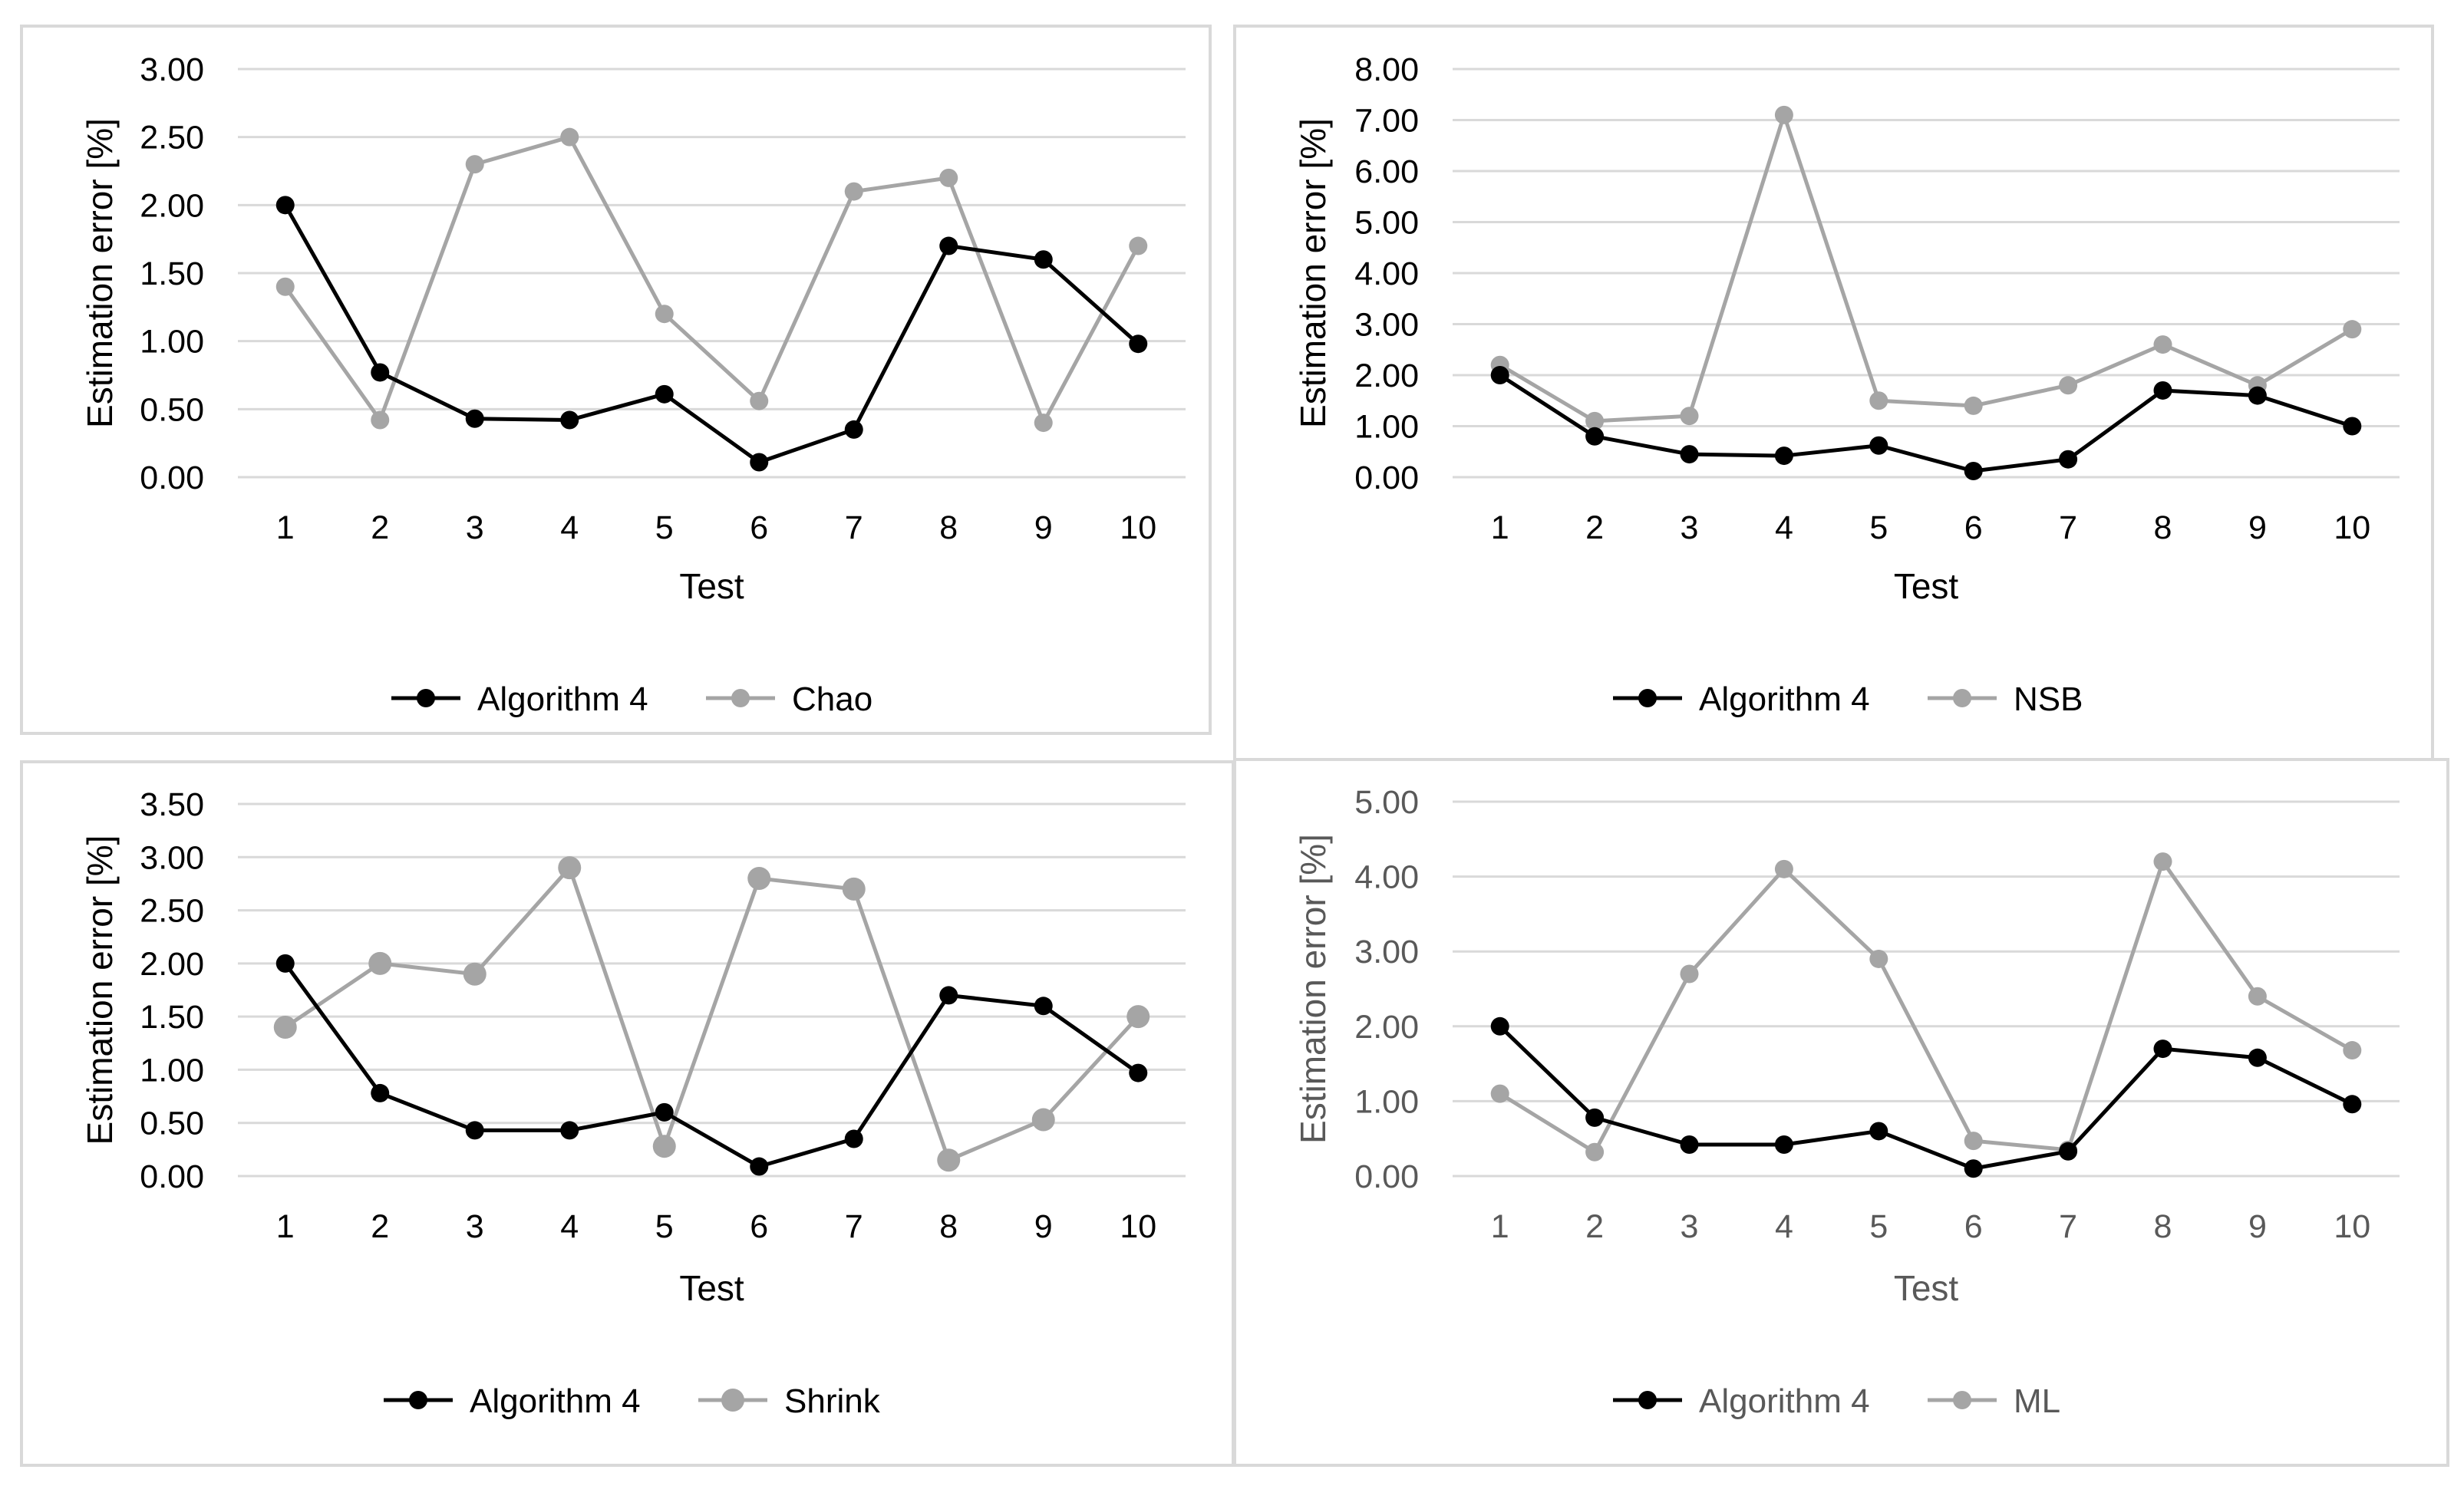 The width and height of the screenshot is (2464, 1486). Describe the element at coordinates (475, 1226) in the screenshot. I see `x-tick-label: 3` at that location.